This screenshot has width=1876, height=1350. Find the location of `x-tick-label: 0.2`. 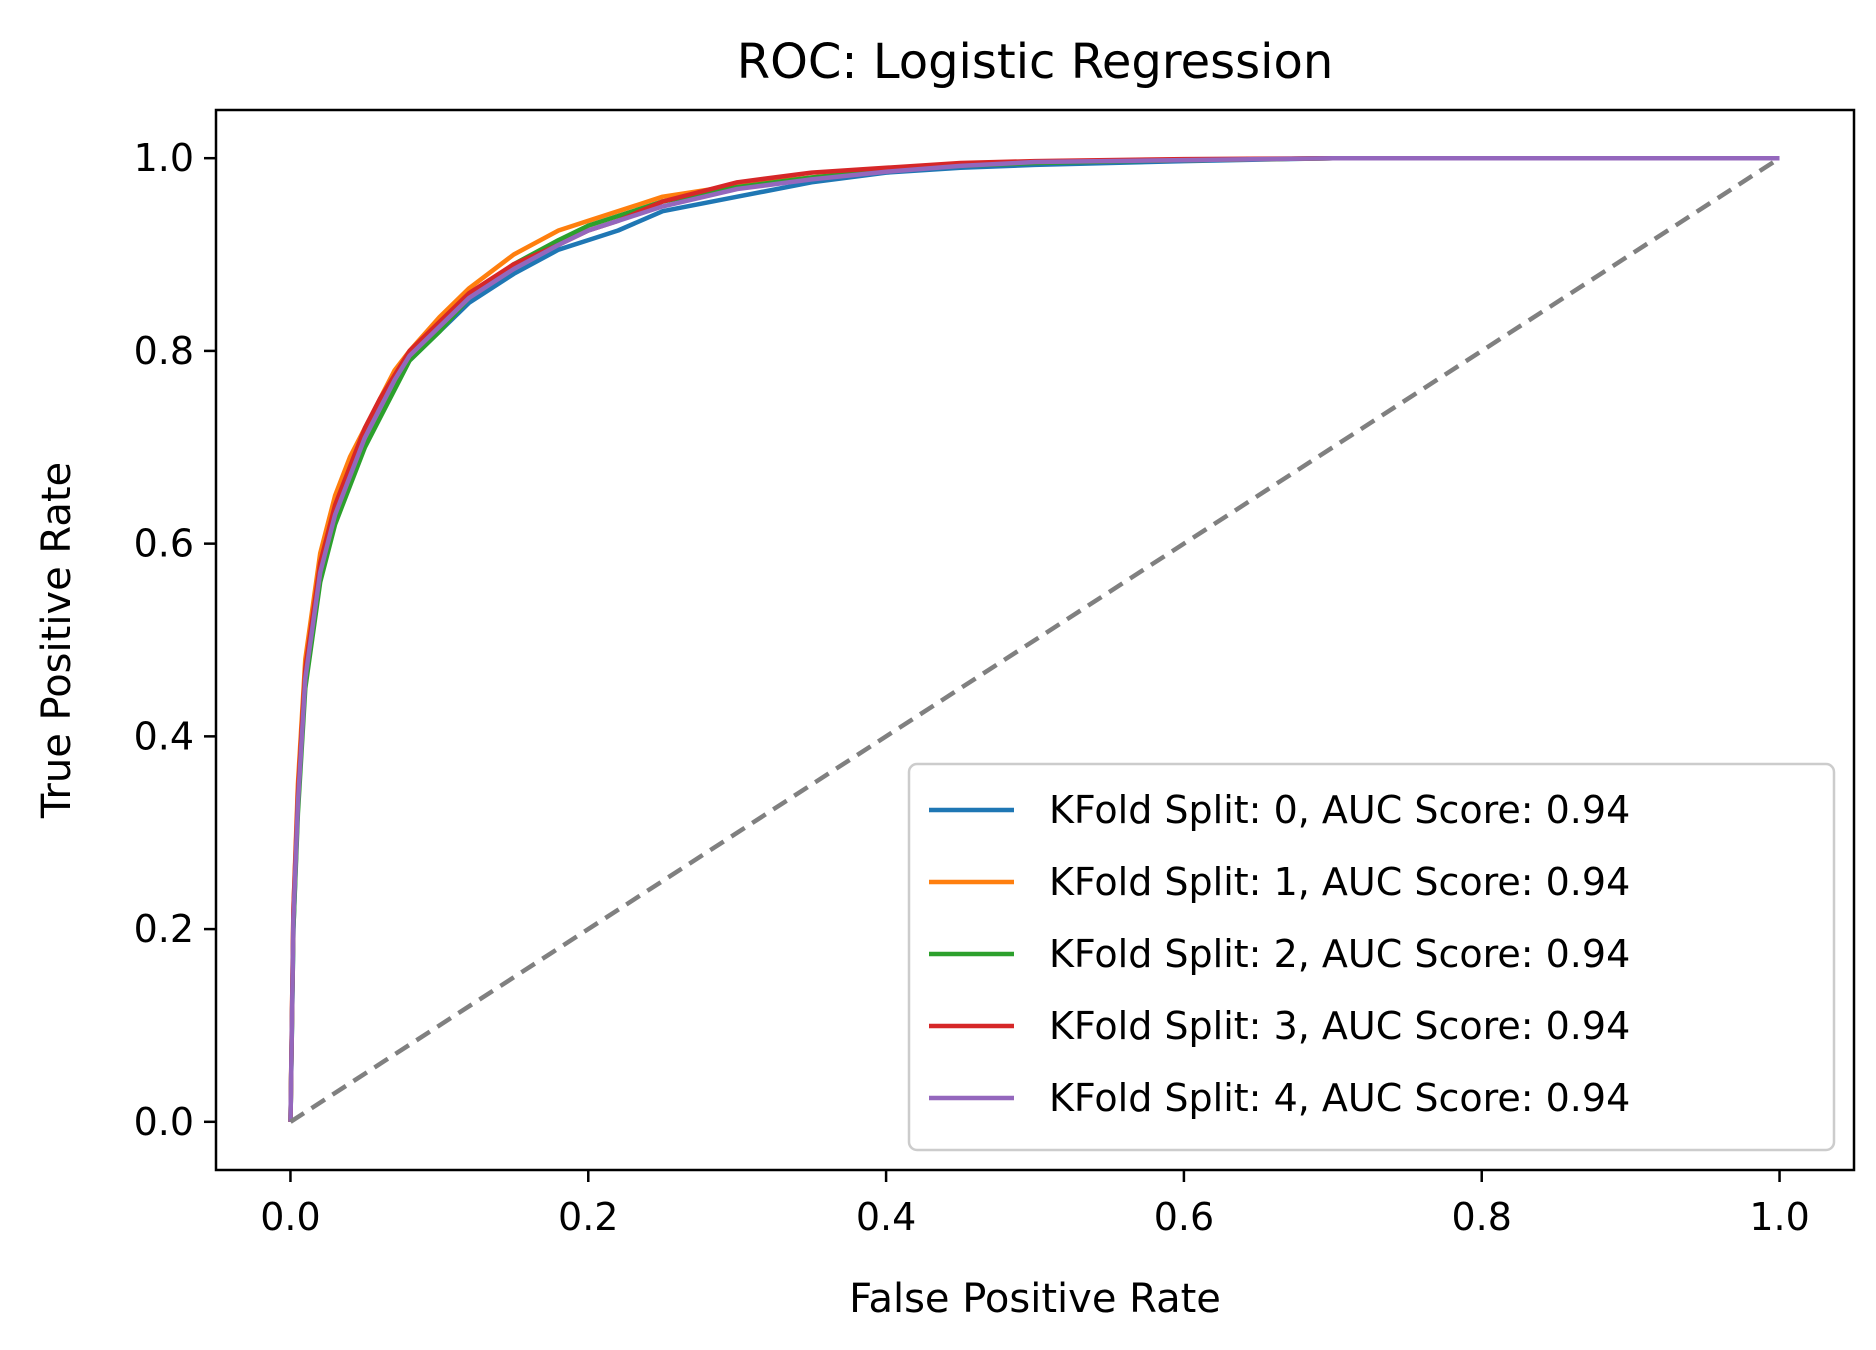

x-tick-label: 0.2 is located at coordinates (588, 1217).